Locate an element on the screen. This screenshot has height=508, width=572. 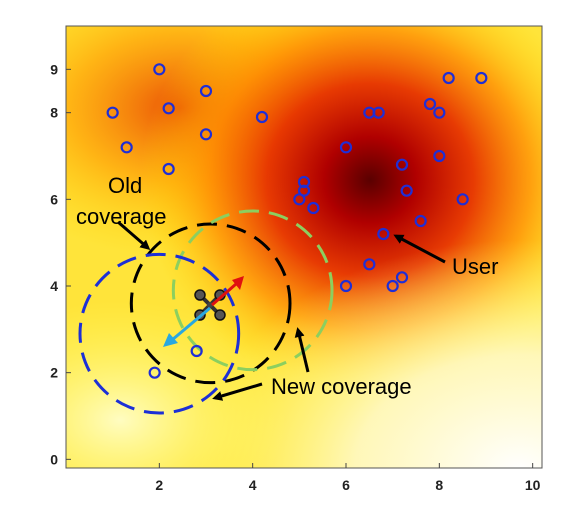
new-coverage-arrow-up is located at coordinates (302, 350).